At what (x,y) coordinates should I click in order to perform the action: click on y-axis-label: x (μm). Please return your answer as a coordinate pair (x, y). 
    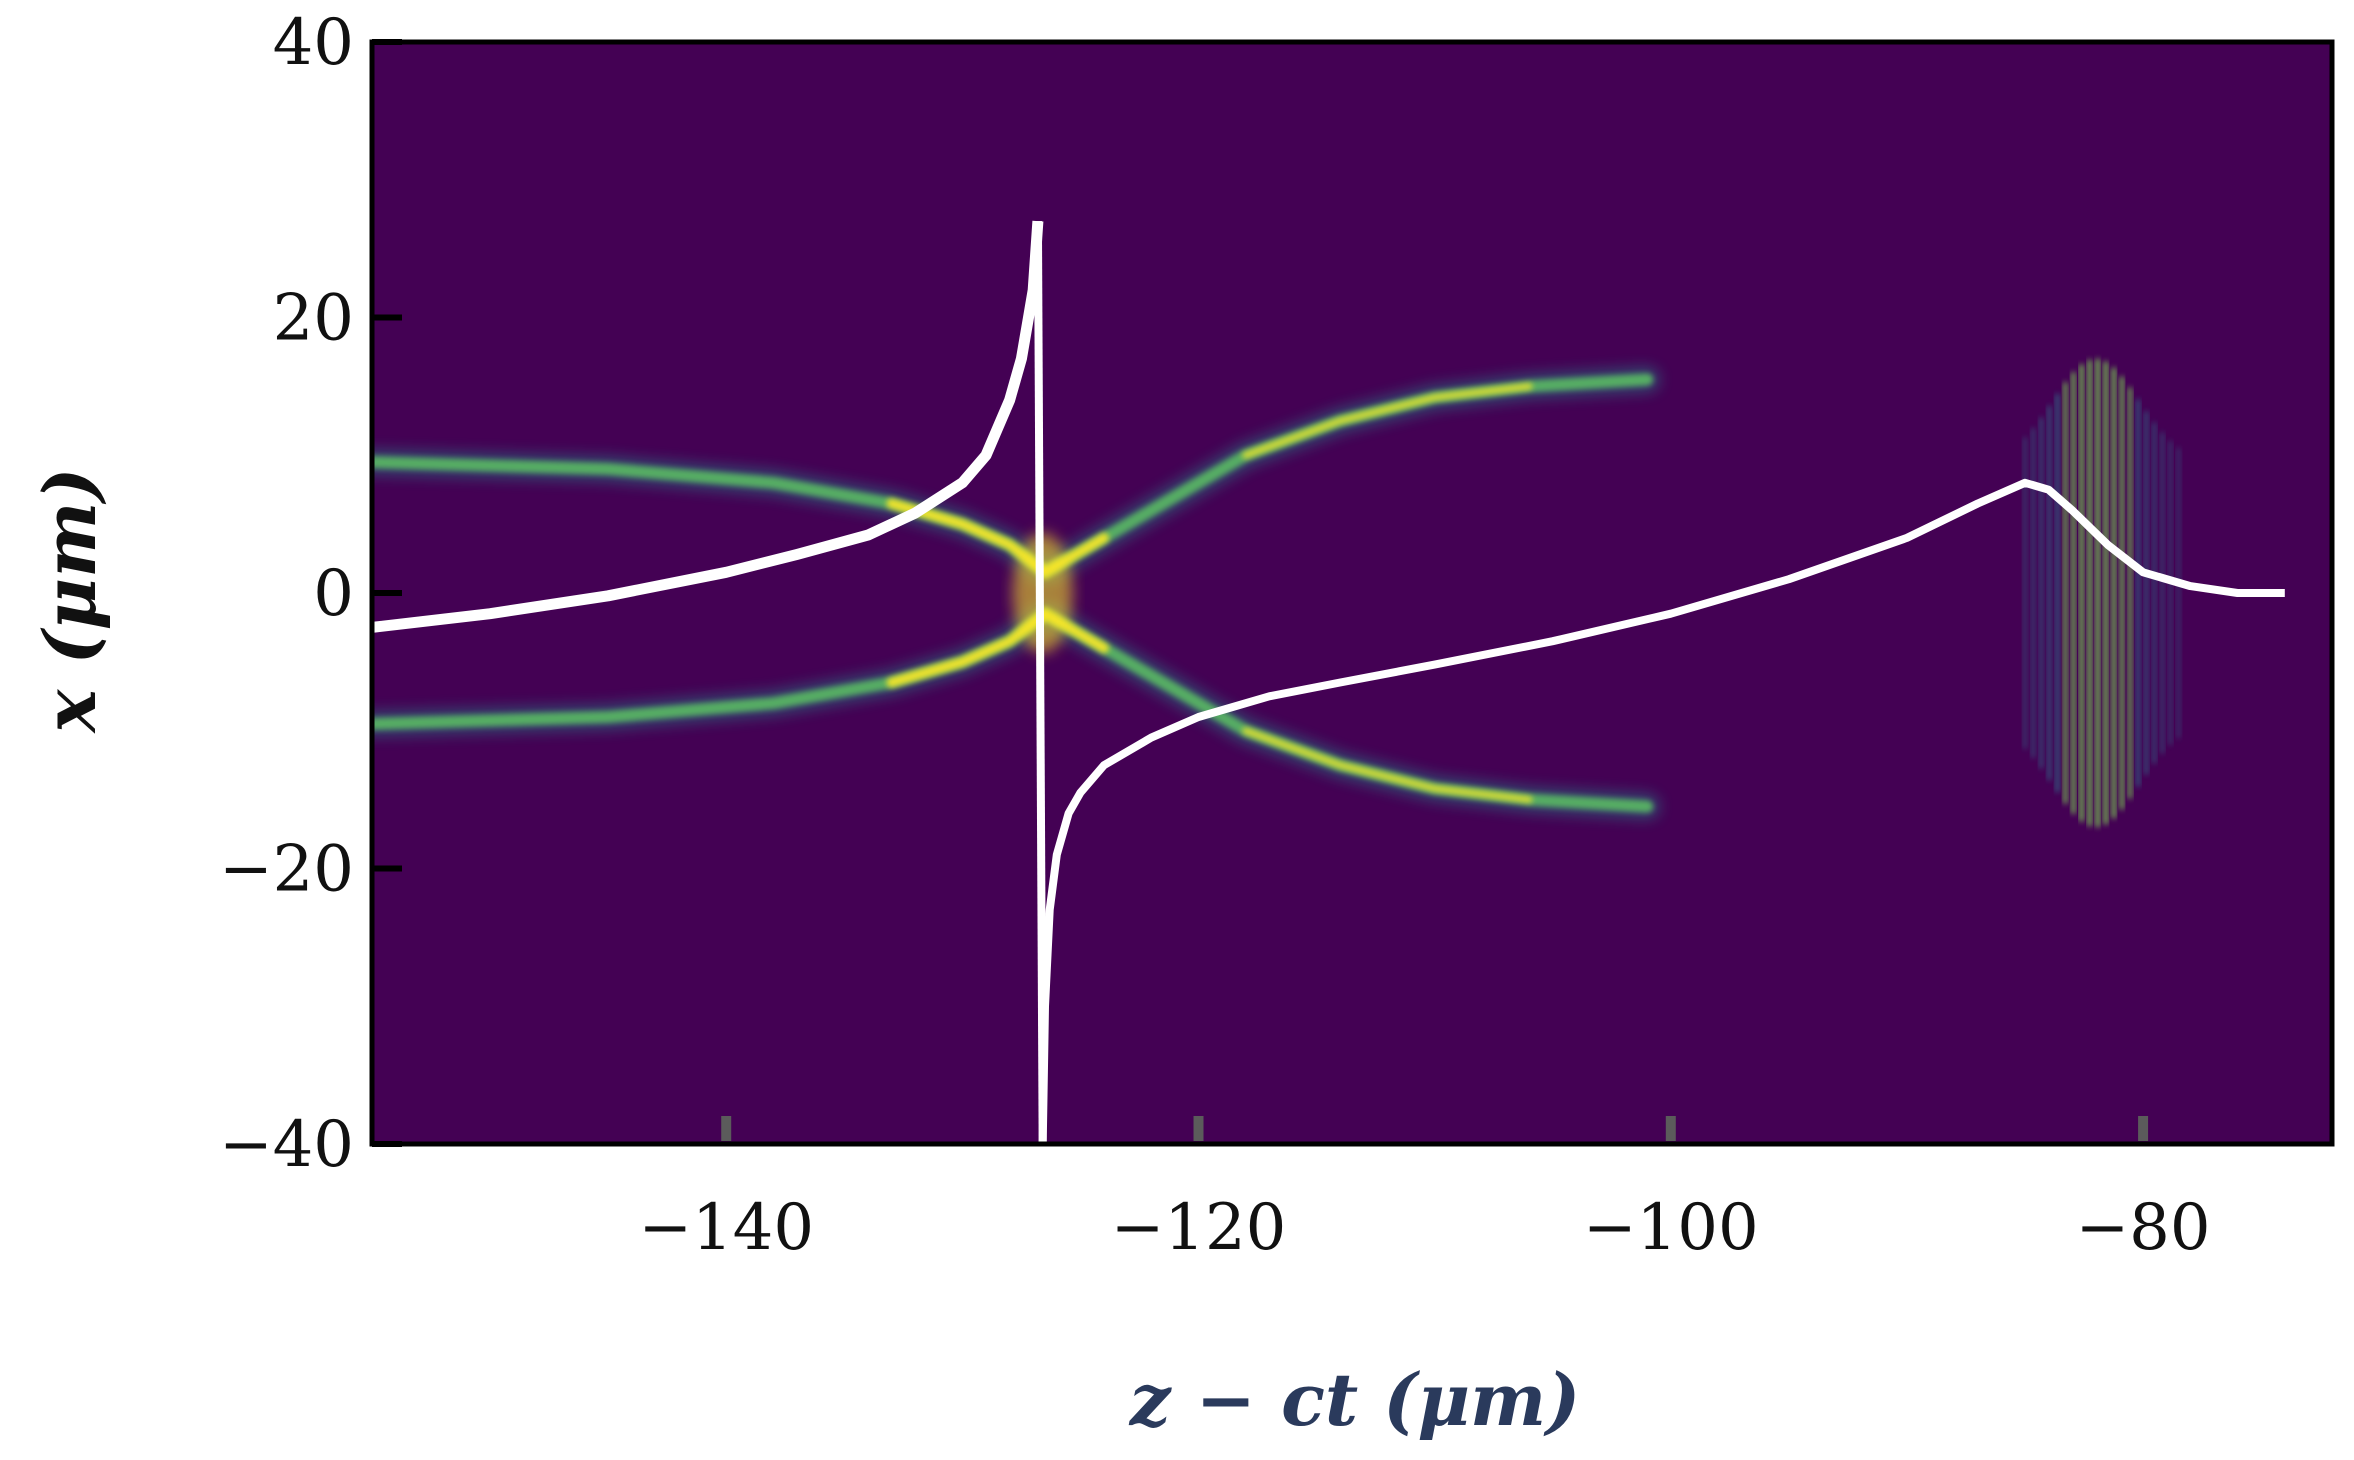
    Looking at the image, I should click on (69, 600).